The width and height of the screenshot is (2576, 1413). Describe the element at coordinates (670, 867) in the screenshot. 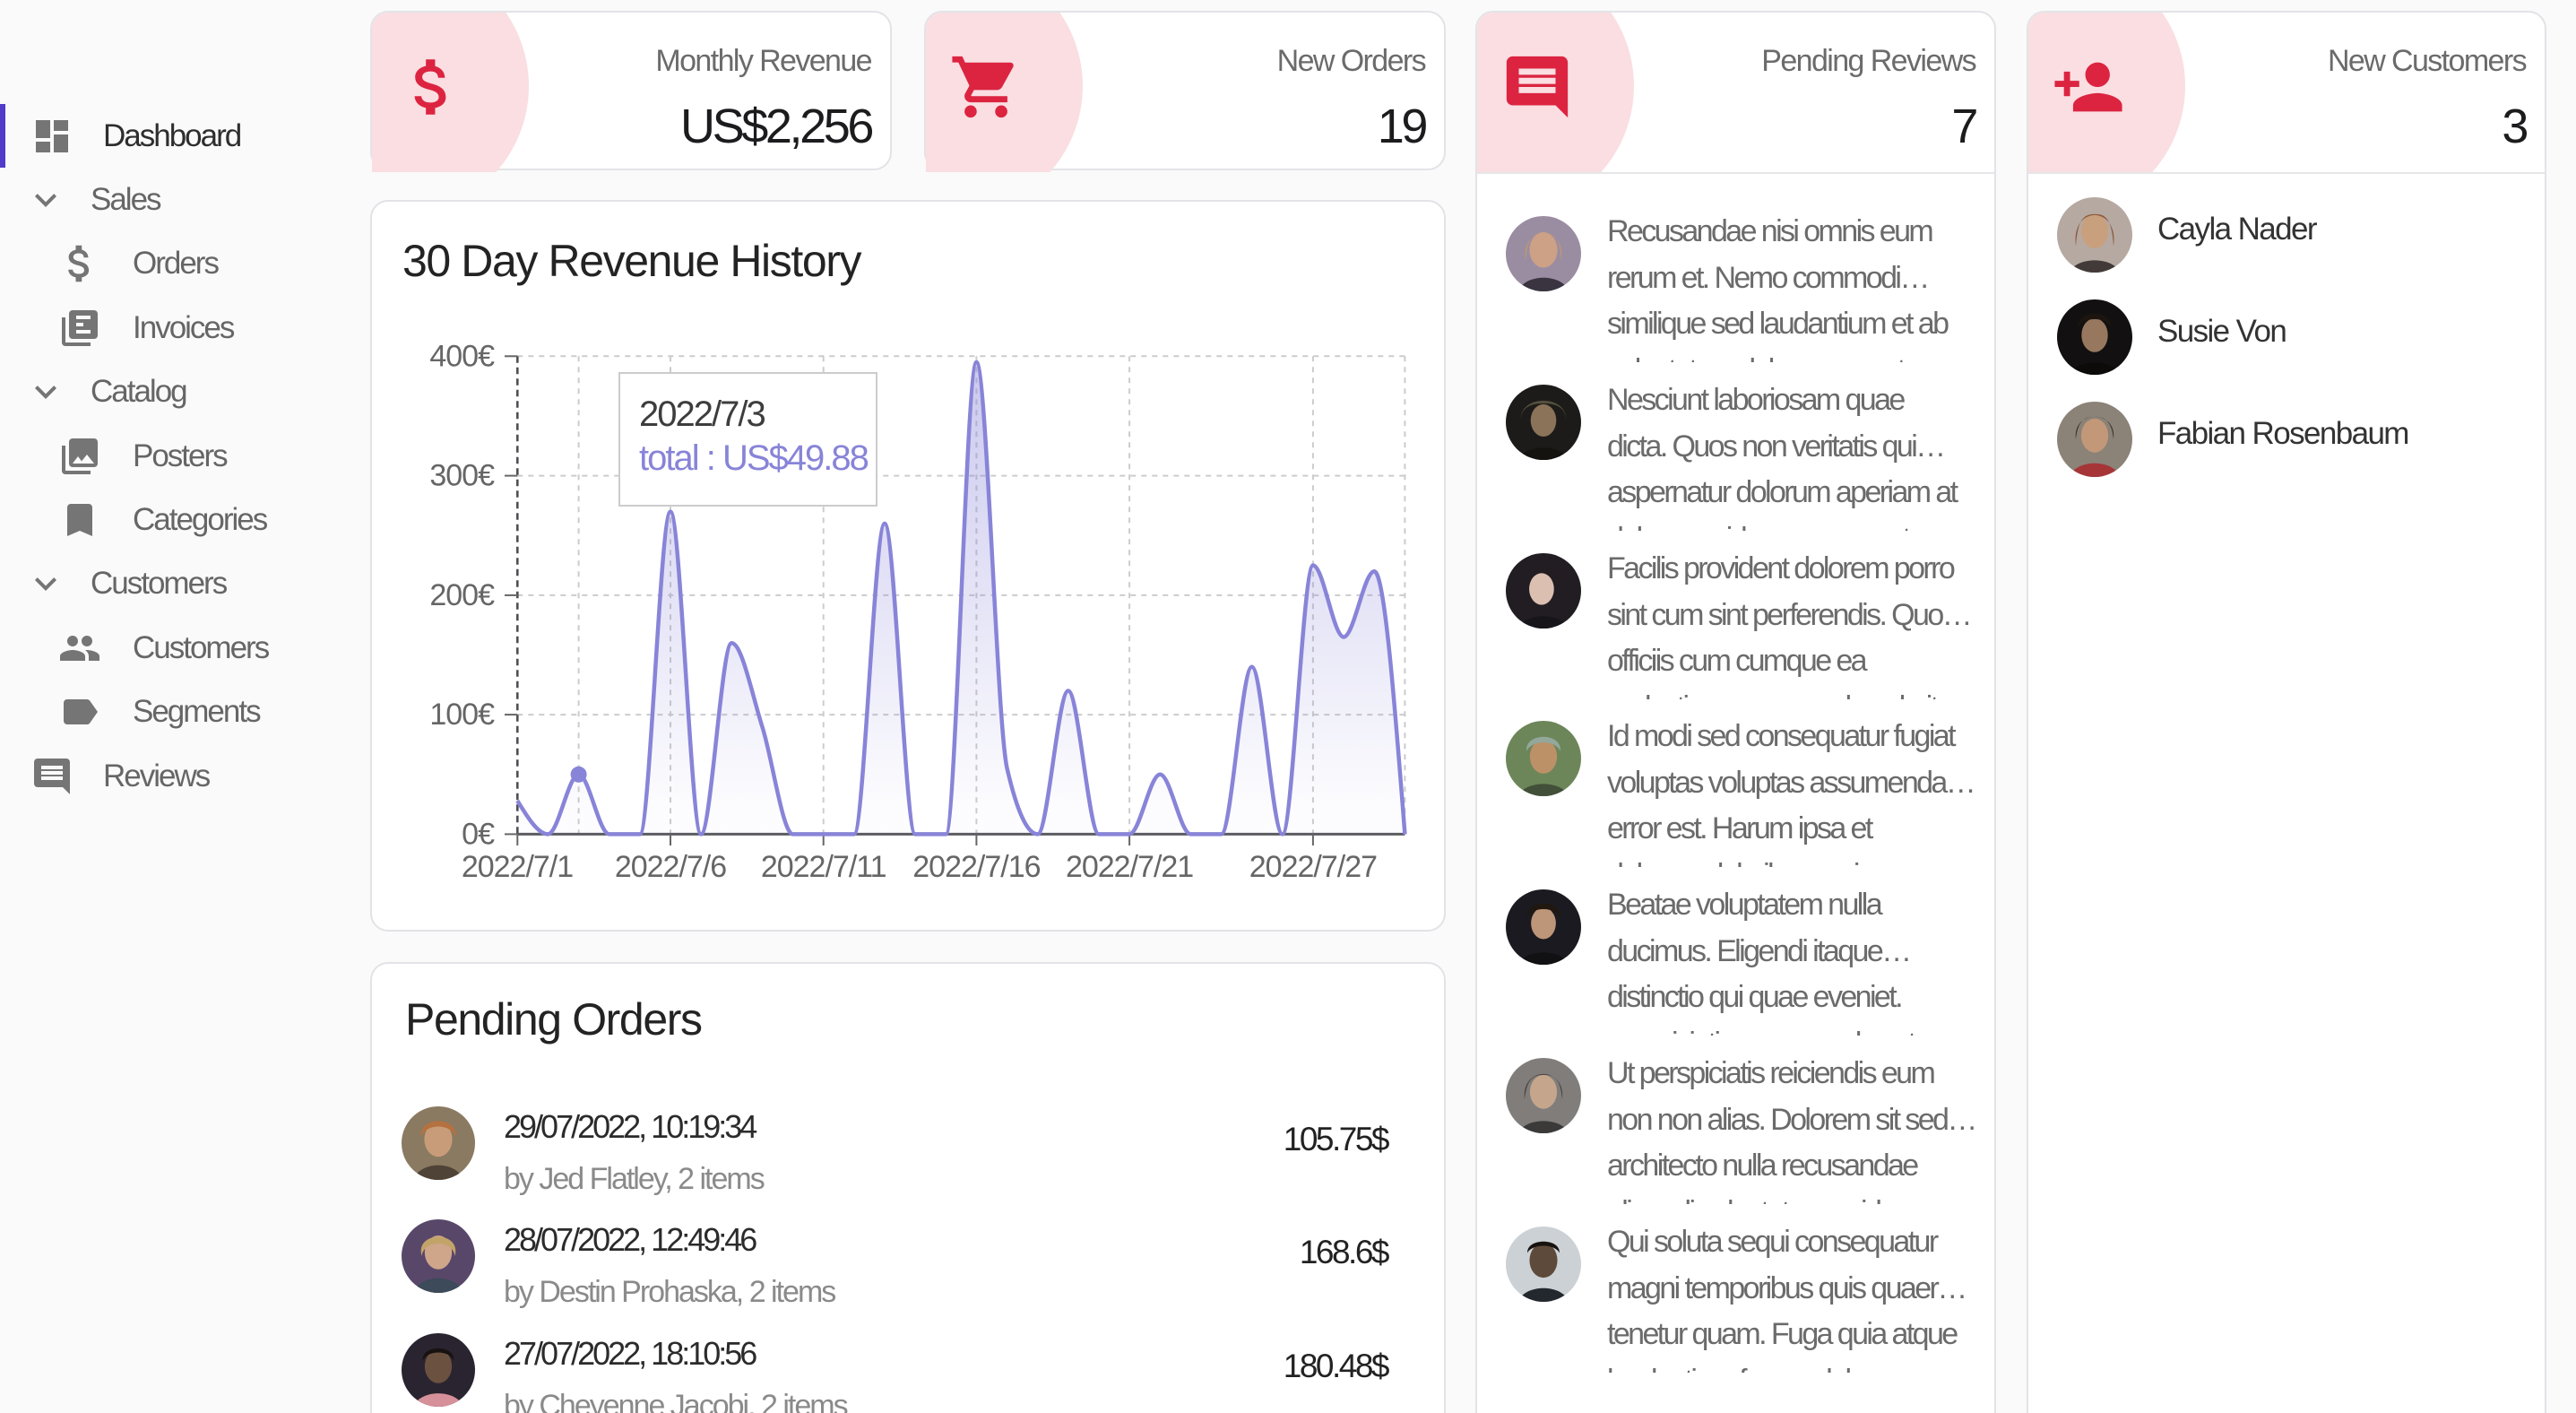

I see `svg-text: 2022/7/6` at that location.